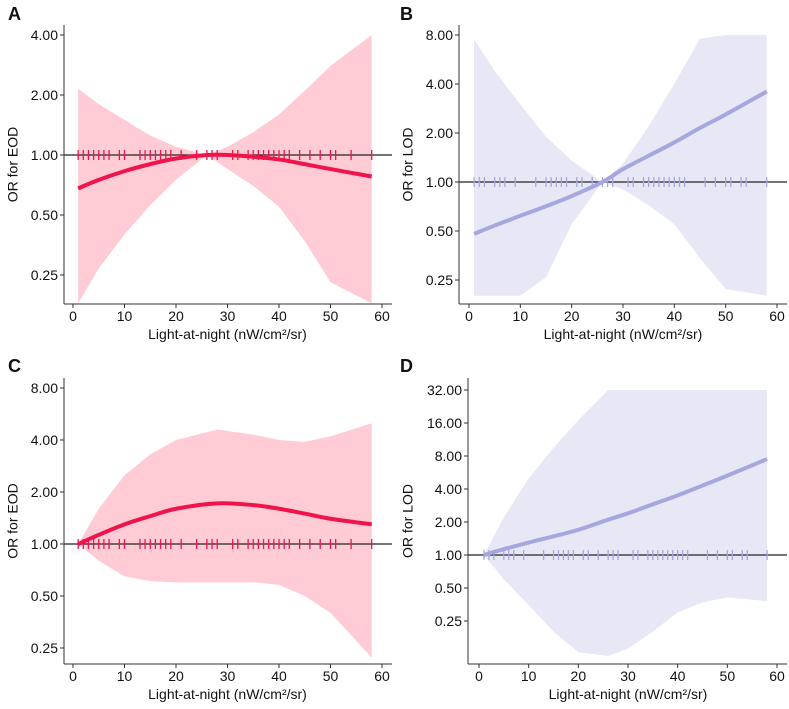 This screenshot has width=789, height=709. Describe the element at coordinates (14, 366) in the screenshot. I see `panel-label: C` at that location.